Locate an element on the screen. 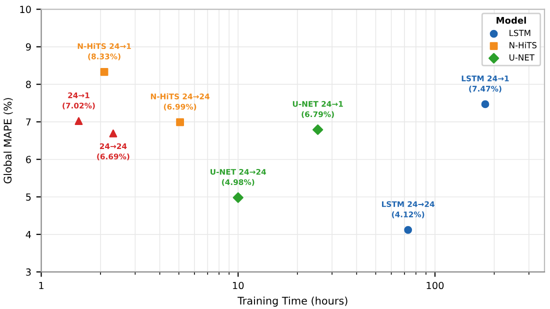  legend-label: LSTM is located at coordinates (520, 33).